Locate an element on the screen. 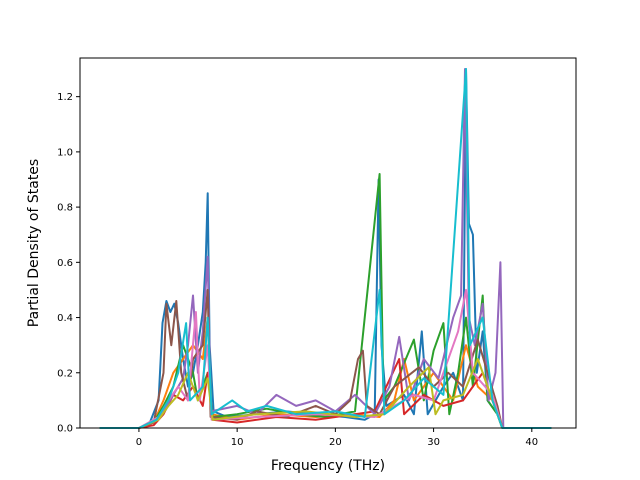 This screenshot has height=480, width=640. y-tick-label-5: 1.0 is located at coordinates (65, 152).